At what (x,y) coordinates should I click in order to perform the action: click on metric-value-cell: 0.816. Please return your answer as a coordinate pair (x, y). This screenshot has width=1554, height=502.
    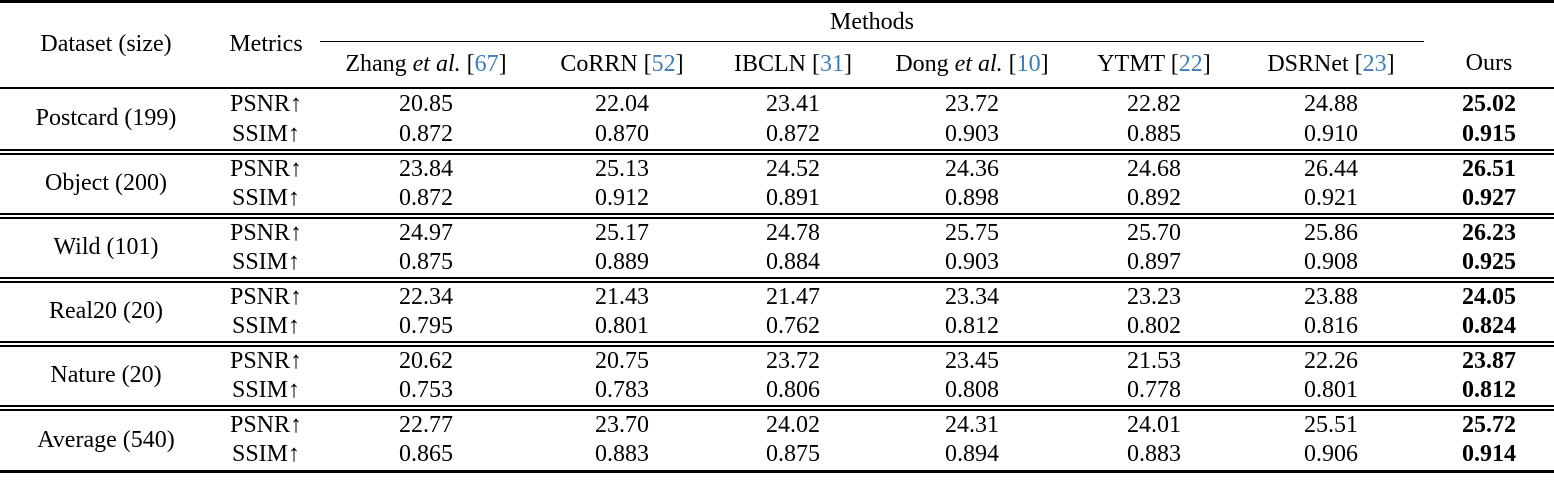
    Looking at the image, I should click on (1331, 325).